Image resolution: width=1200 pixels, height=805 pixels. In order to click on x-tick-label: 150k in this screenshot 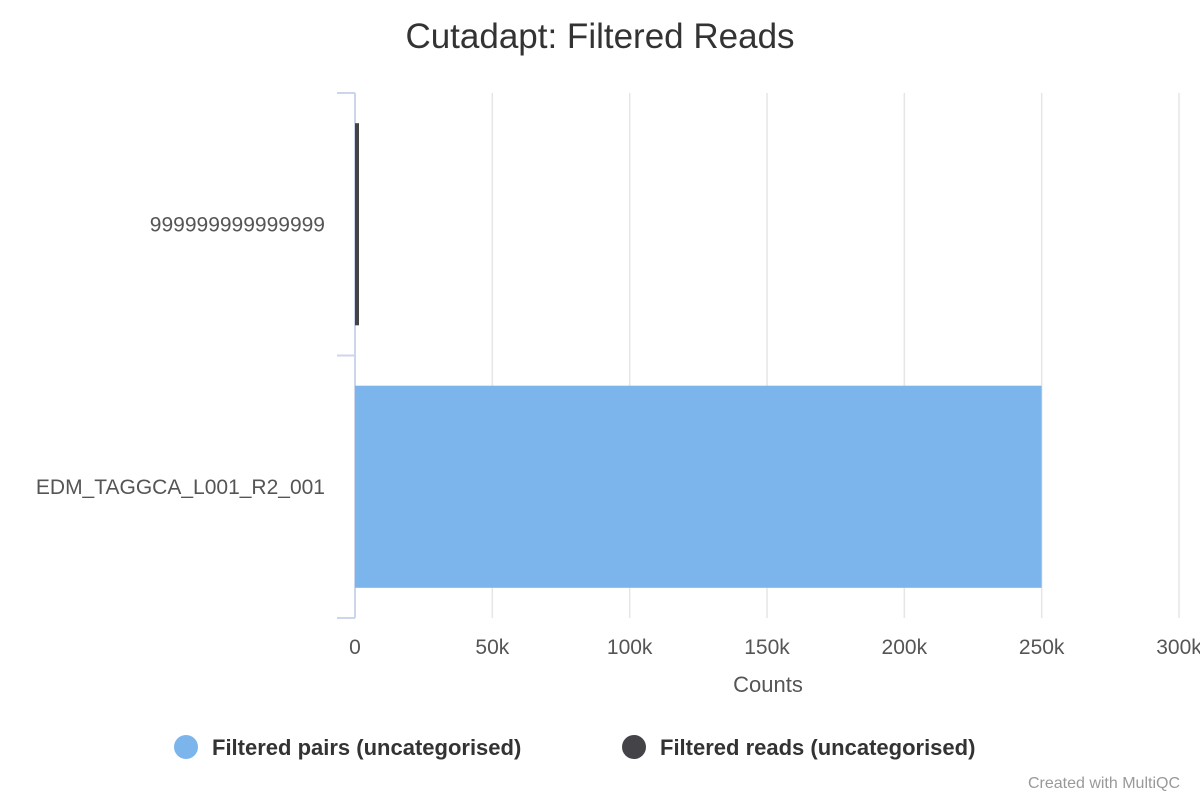, I will do `click(767, 647)`.